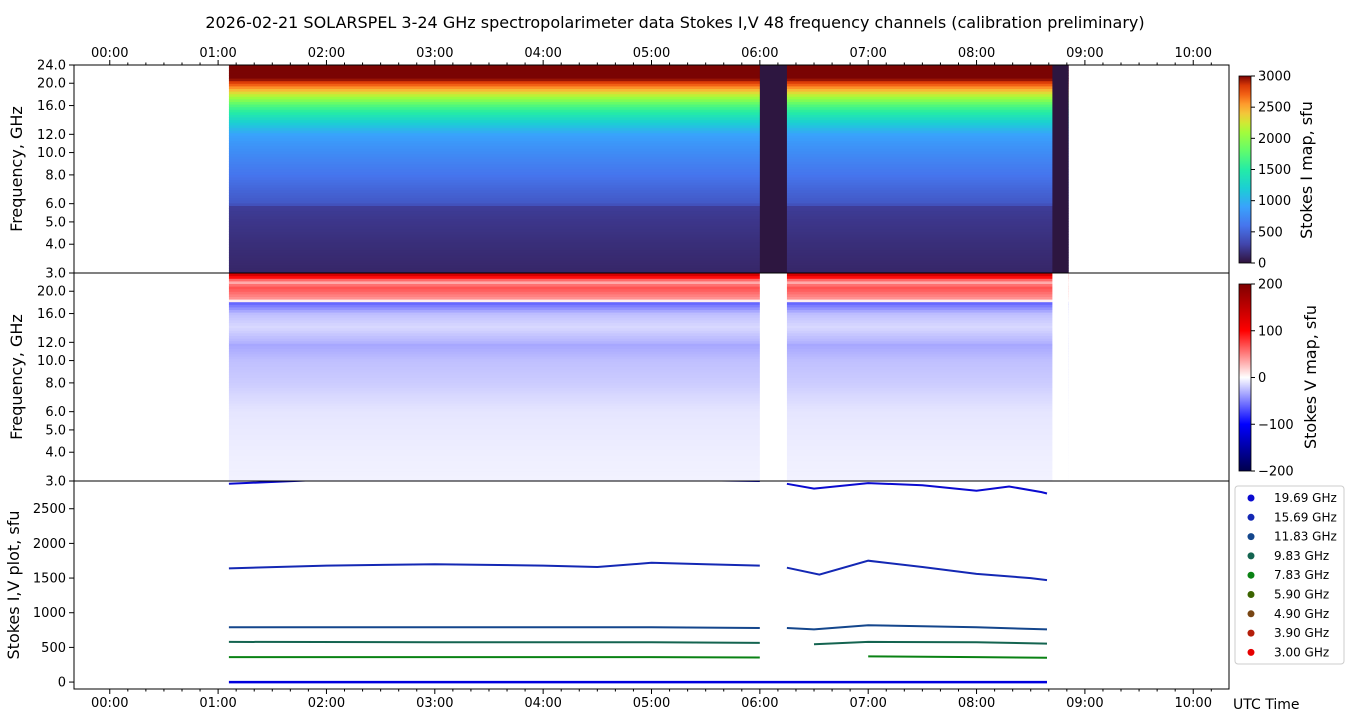 The image size is (1350, 725). I want to click on colorbar-tick-label: 1000, so click(1274, 201).